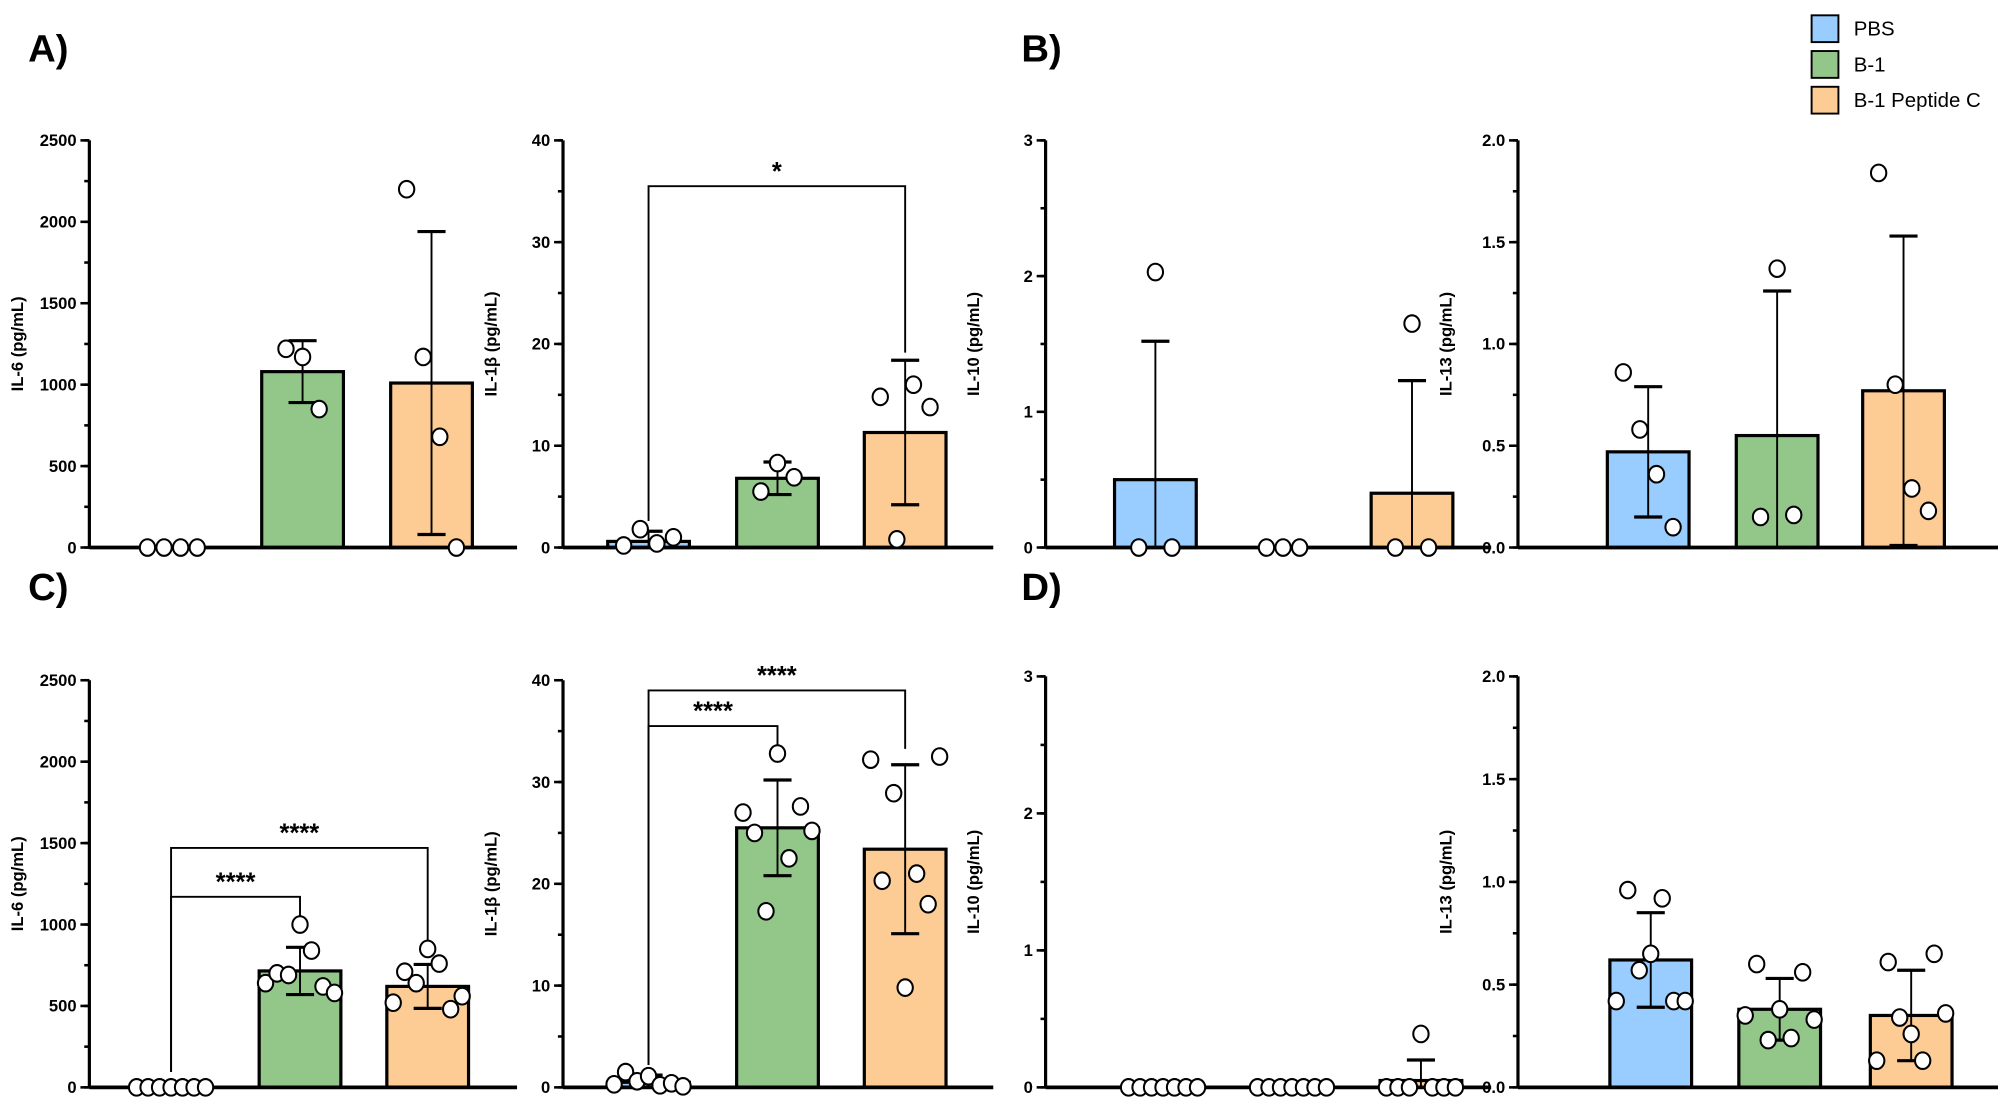 The width and height of the screenshot is (1998, 1118). What do you see at coordinates (17, 344) in the screenshot?
I see `y-axis-label: IL-6 (pg/mL)` at bounding box center [17, 344].